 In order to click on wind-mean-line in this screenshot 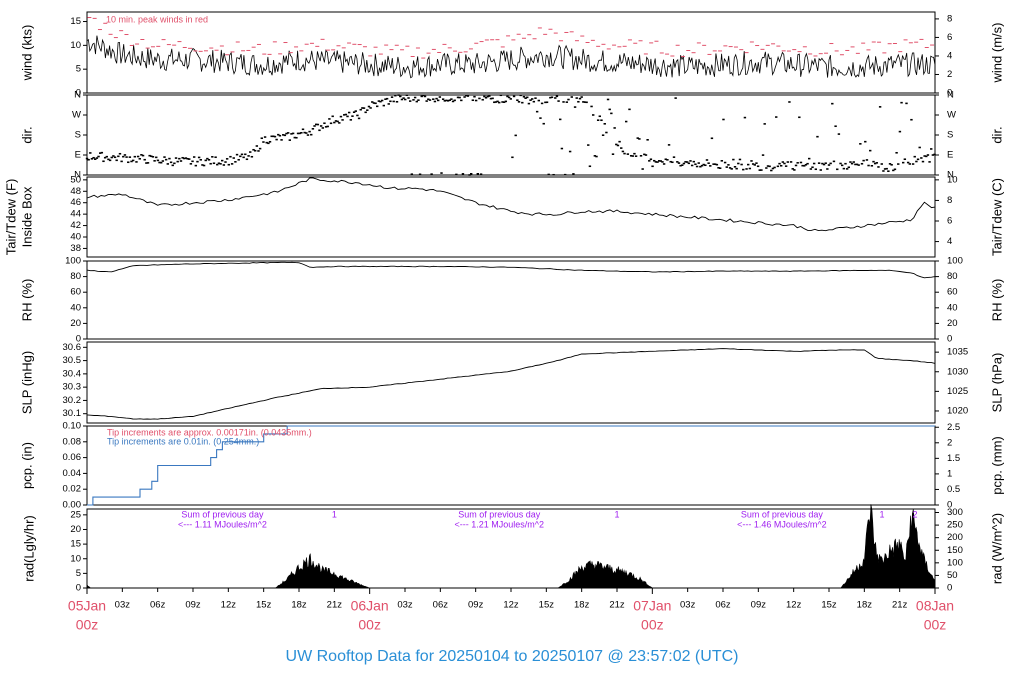, I will do `click(511, 57)`.